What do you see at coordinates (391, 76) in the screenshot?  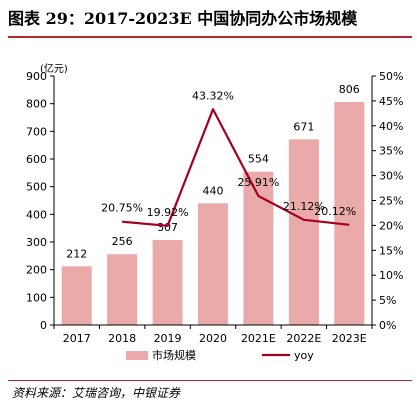 I see `y-right-tick-label: 50%` at bounding box center [391, 76].